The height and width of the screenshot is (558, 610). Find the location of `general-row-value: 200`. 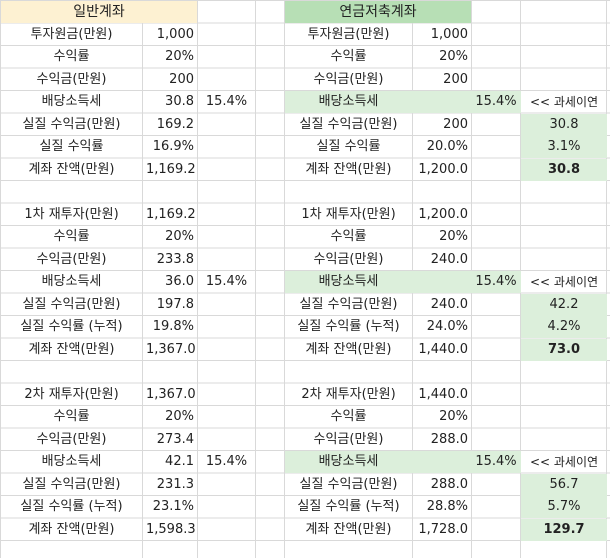

general-row-value: 200 is located at coordinates (181, 79).